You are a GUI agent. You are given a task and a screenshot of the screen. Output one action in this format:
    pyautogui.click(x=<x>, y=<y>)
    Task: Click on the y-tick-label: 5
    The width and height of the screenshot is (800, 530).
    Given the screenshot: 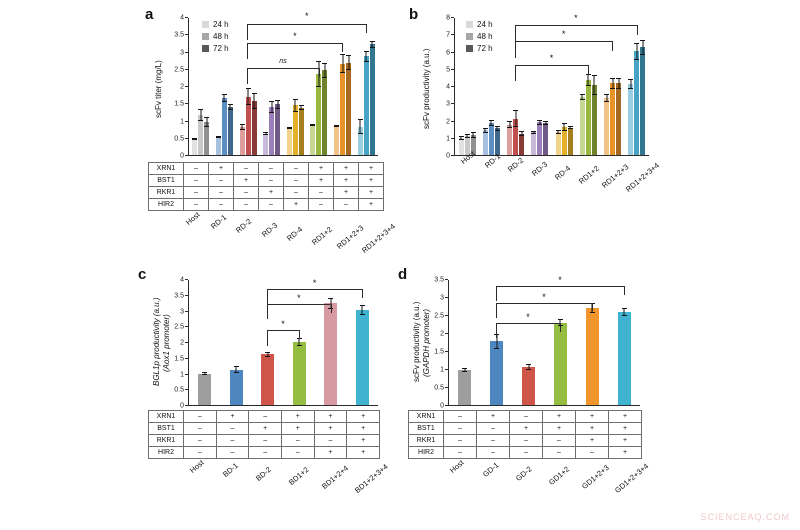 What is the action you would take?
    pyautogui.click(x=448, y=70)
    